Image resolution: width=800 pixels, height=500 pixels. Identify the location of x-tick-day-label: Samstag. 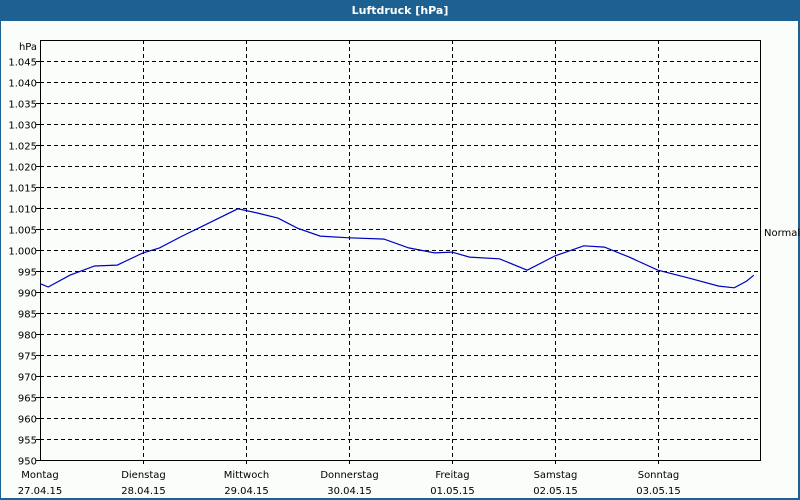
(556, 475).